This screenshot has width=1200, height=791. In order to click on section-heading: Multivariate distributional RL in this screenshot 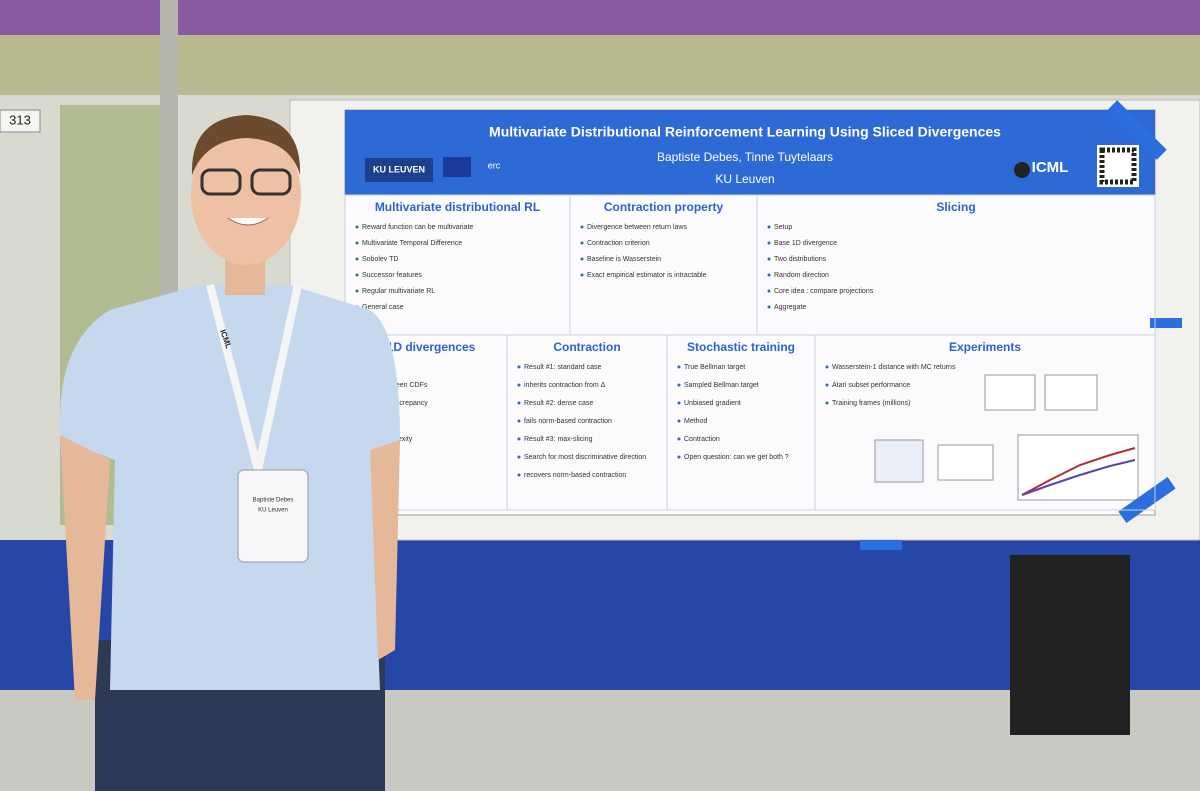, I will do `click(457, 207)`.